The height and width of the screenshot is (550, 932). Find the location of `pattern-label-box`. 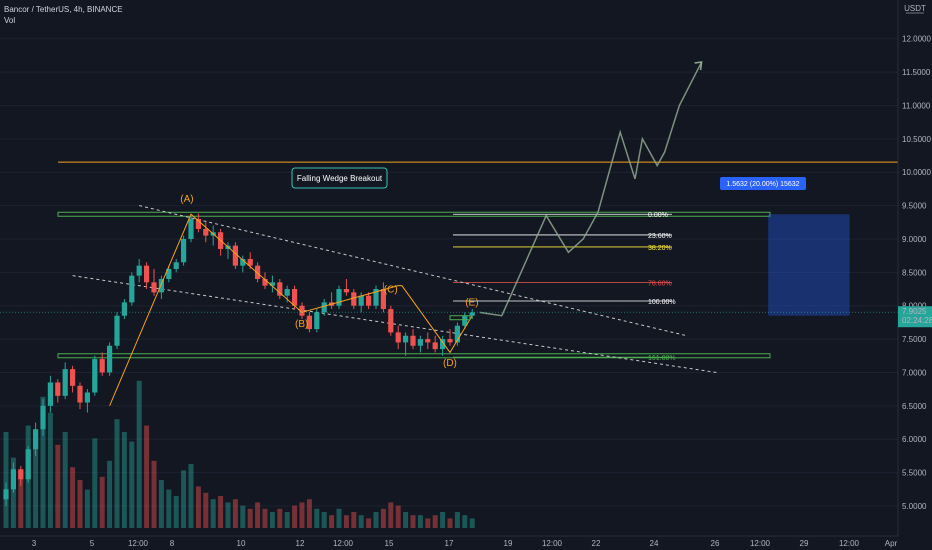

pattern-label-box is located at coordinates (339, 178).